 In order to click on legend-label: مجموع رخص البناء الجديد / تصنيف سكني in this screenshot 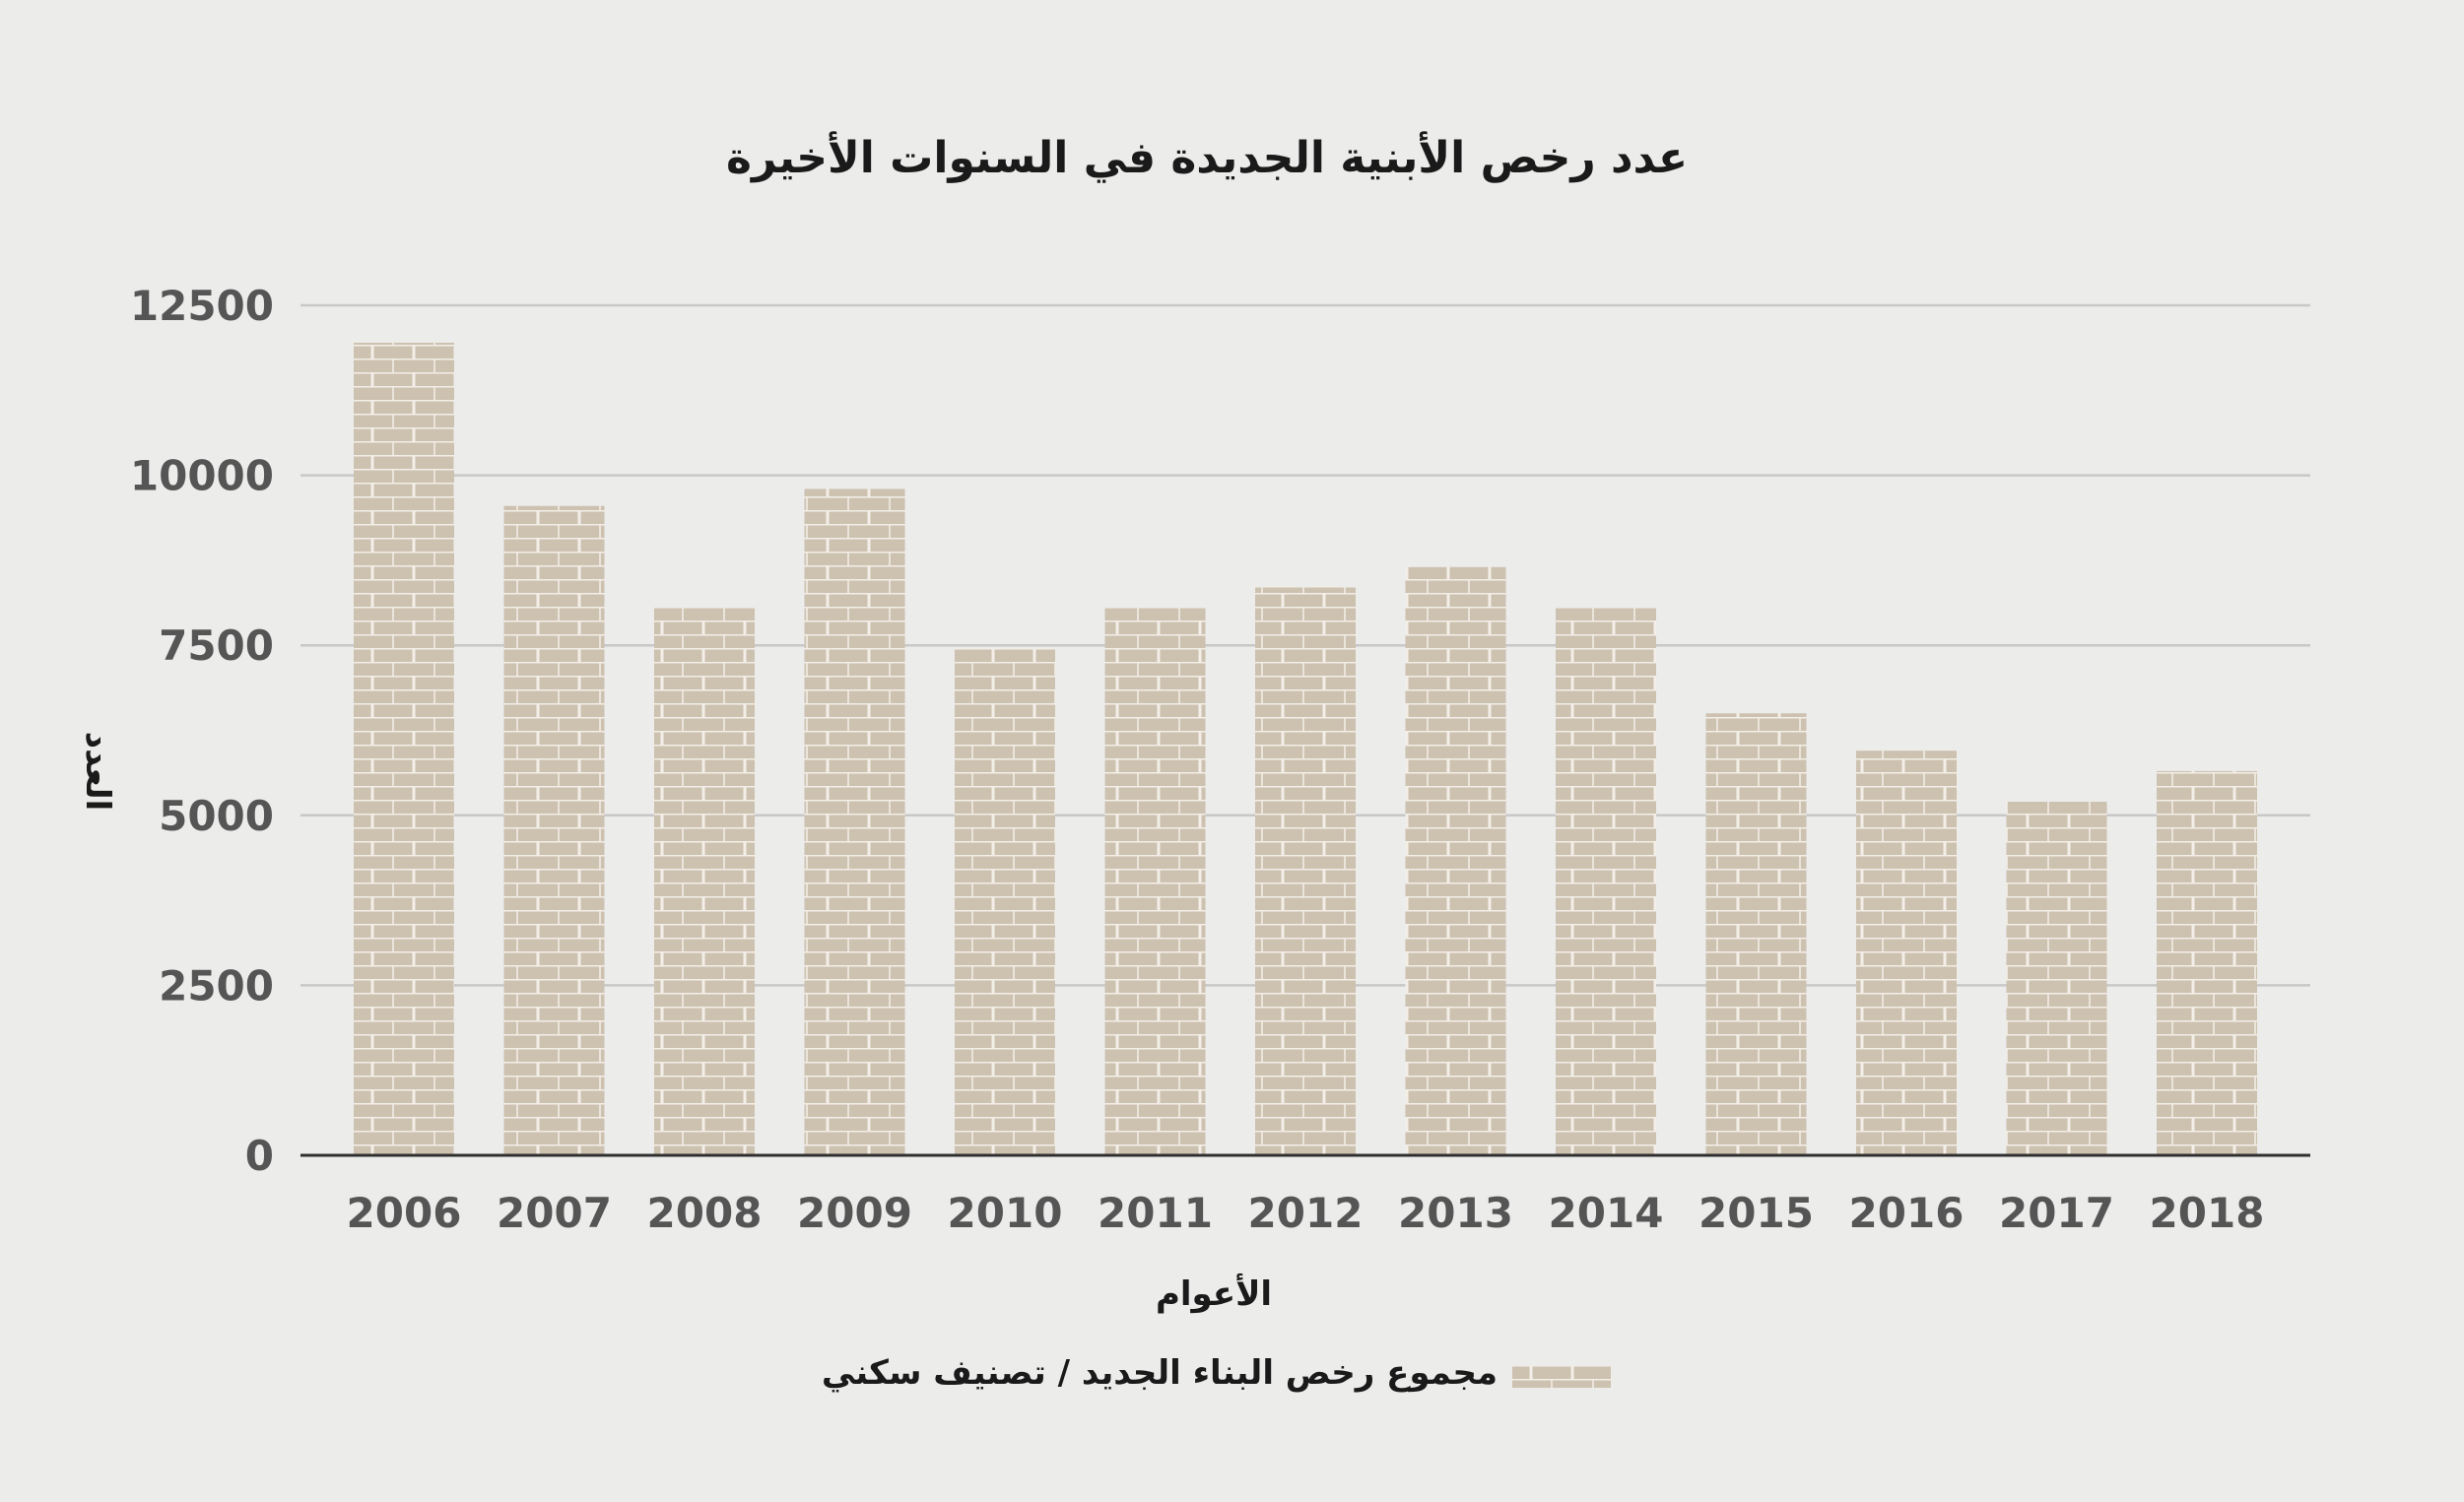, I will do `click(1160, 1373)`.